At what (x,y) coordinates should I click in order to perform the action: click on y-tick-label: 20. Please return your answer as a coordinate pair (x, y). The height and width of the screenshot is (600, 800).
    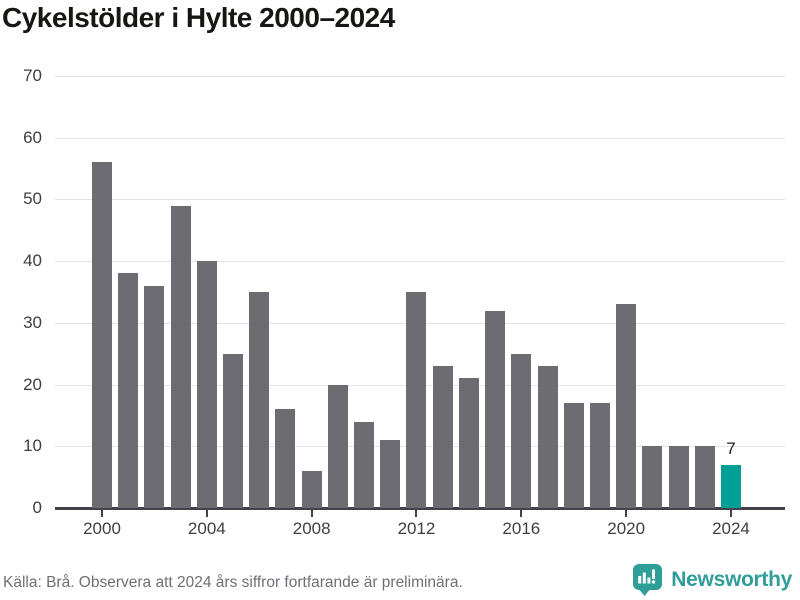
    Looking at the image, I should click on (32, 384).